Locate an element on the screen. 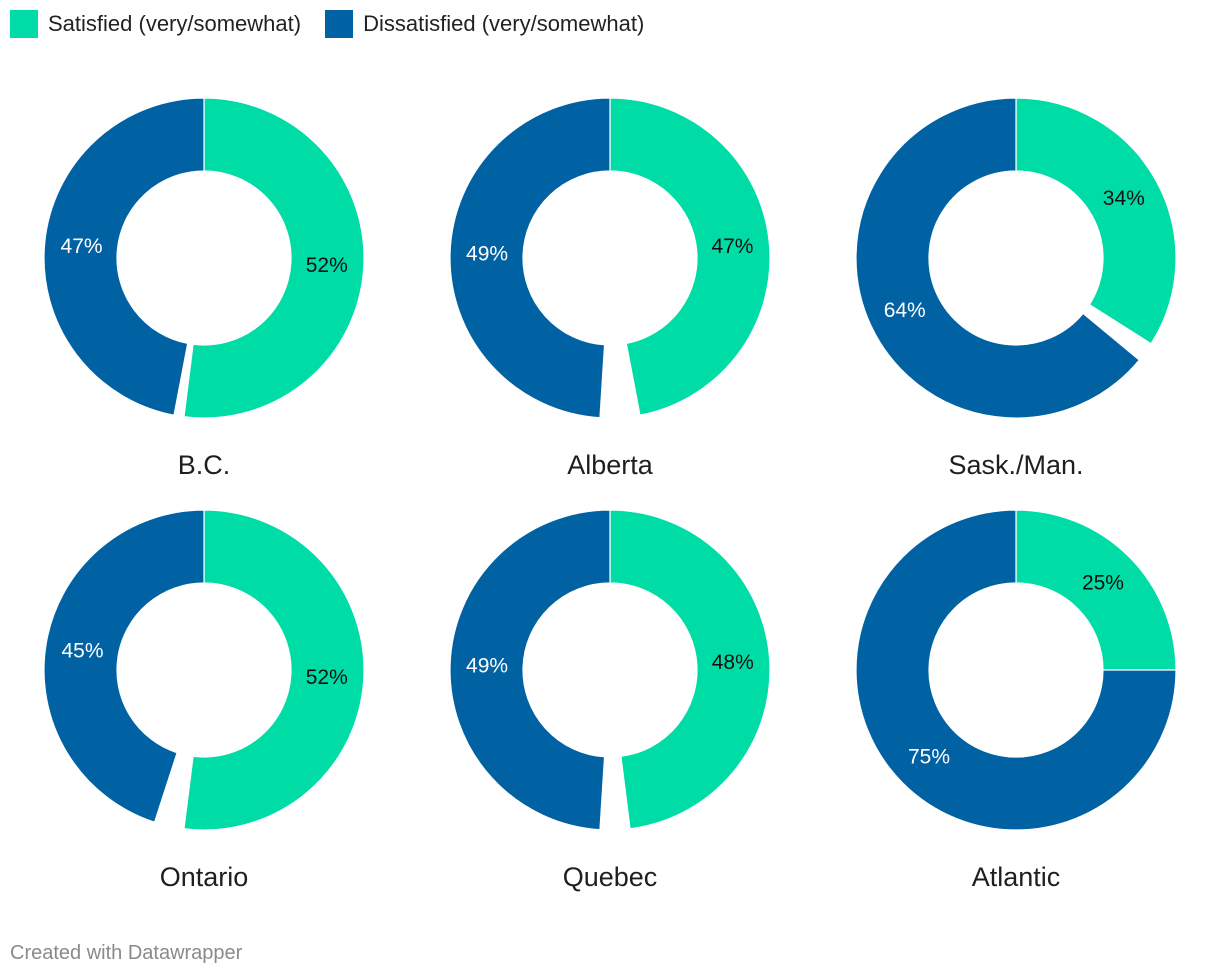  slice-alberta-satisfied is located at coordinates (690, 256).